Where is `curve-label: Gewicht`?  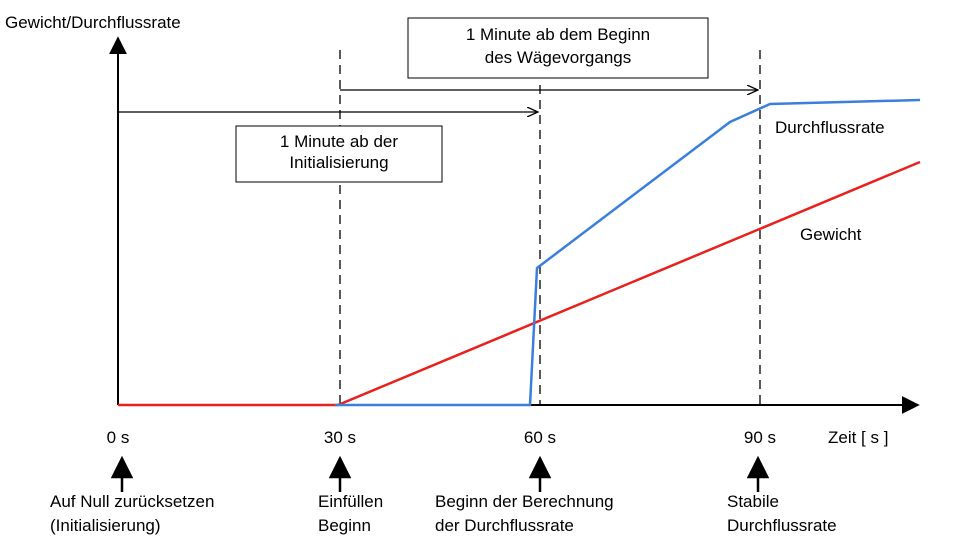 curve-label: Gewicht is located at coordinates (831, 234).